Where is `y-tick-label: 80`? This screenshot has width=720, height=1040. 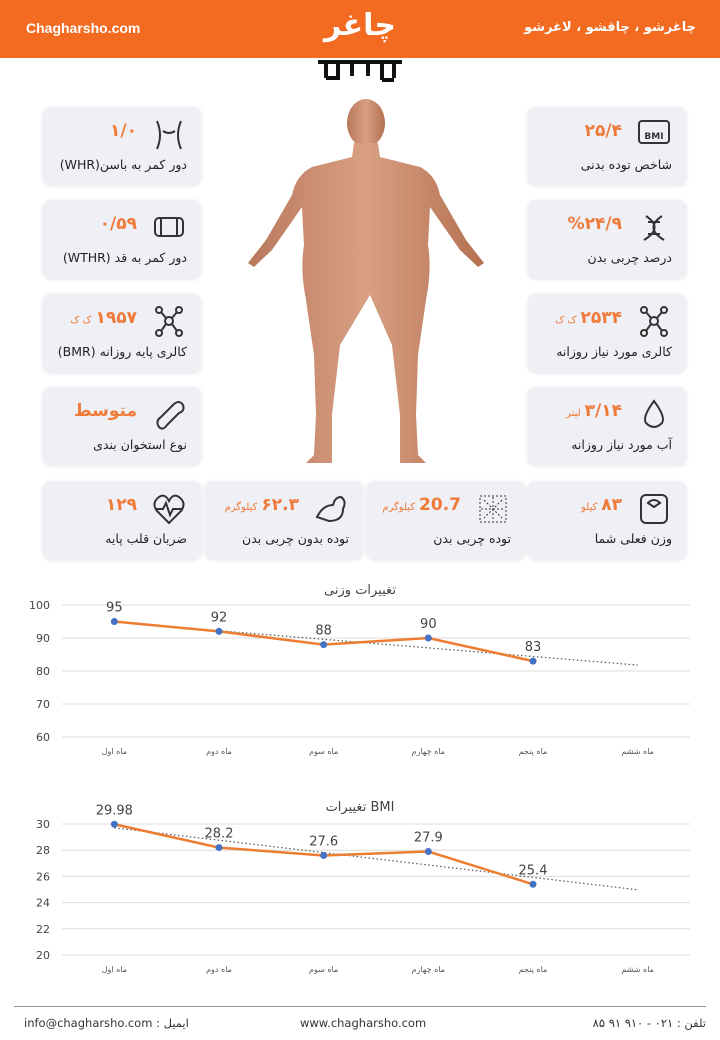
y-tick-label: 80 is located at coordinates (43, 671).